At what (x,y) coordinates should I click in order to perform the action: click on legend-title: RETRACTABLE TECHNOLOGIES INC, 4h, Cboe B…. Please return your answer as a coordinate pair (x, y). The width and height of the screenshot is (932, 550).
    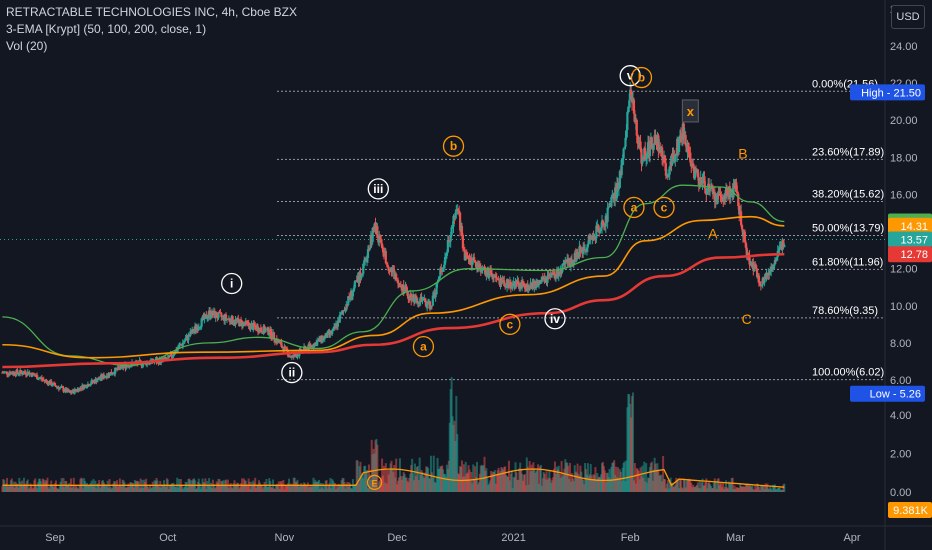
    Looking at the image, I should click on (151, 12).